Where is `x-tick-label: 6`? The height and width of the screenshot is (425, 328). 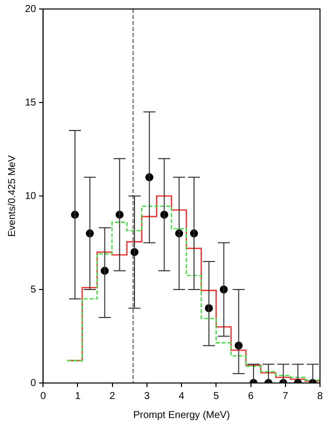
x-tick-label: 6 is located at coordinates (251, 396).